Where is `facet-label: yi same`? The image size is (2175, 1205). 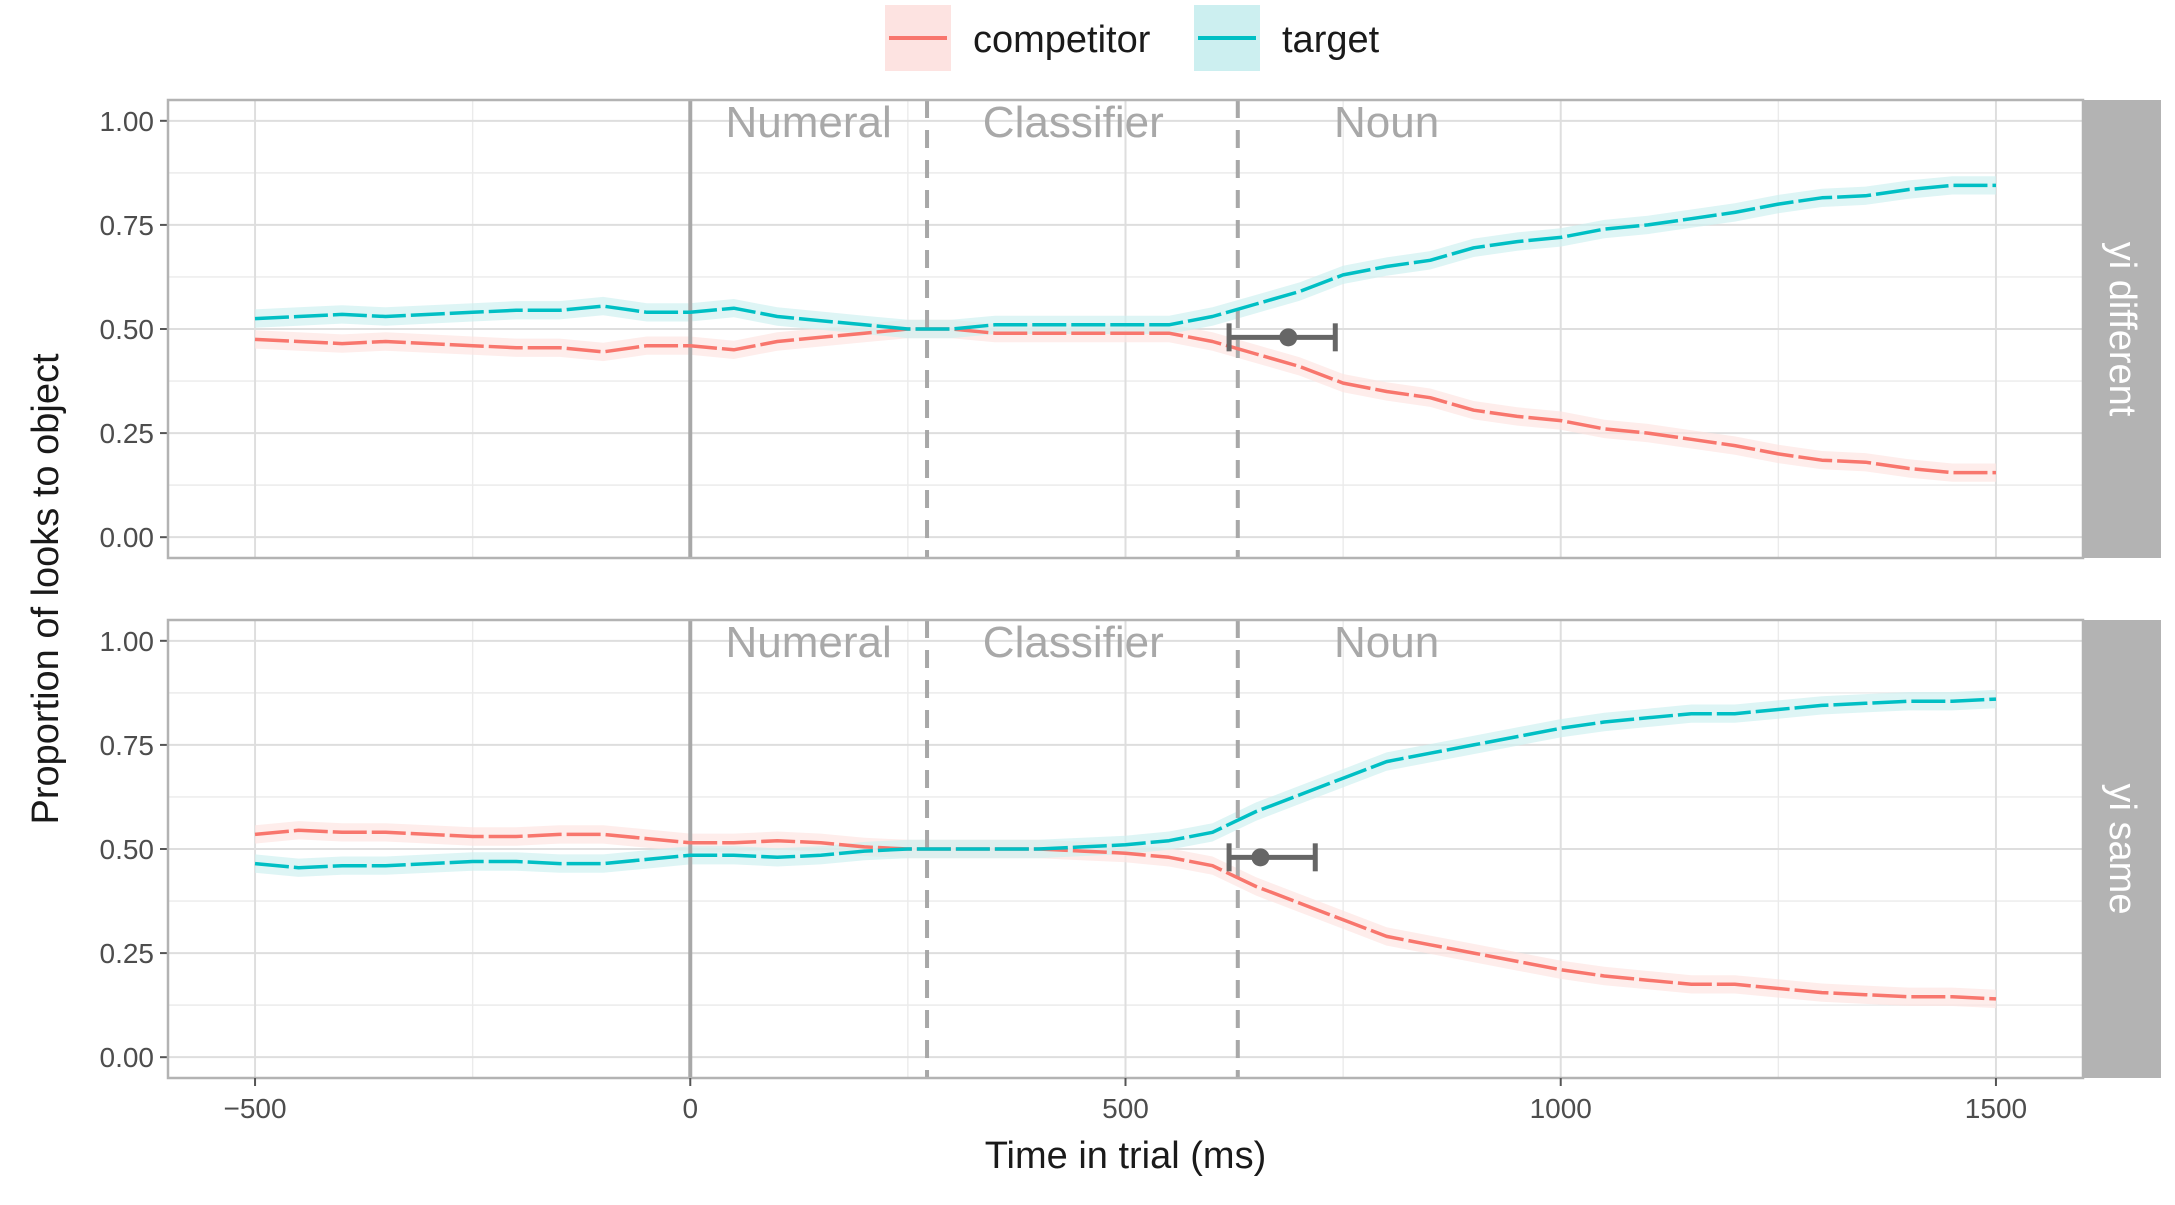 facet-label: yi same is located at coordinates (2122, 849).